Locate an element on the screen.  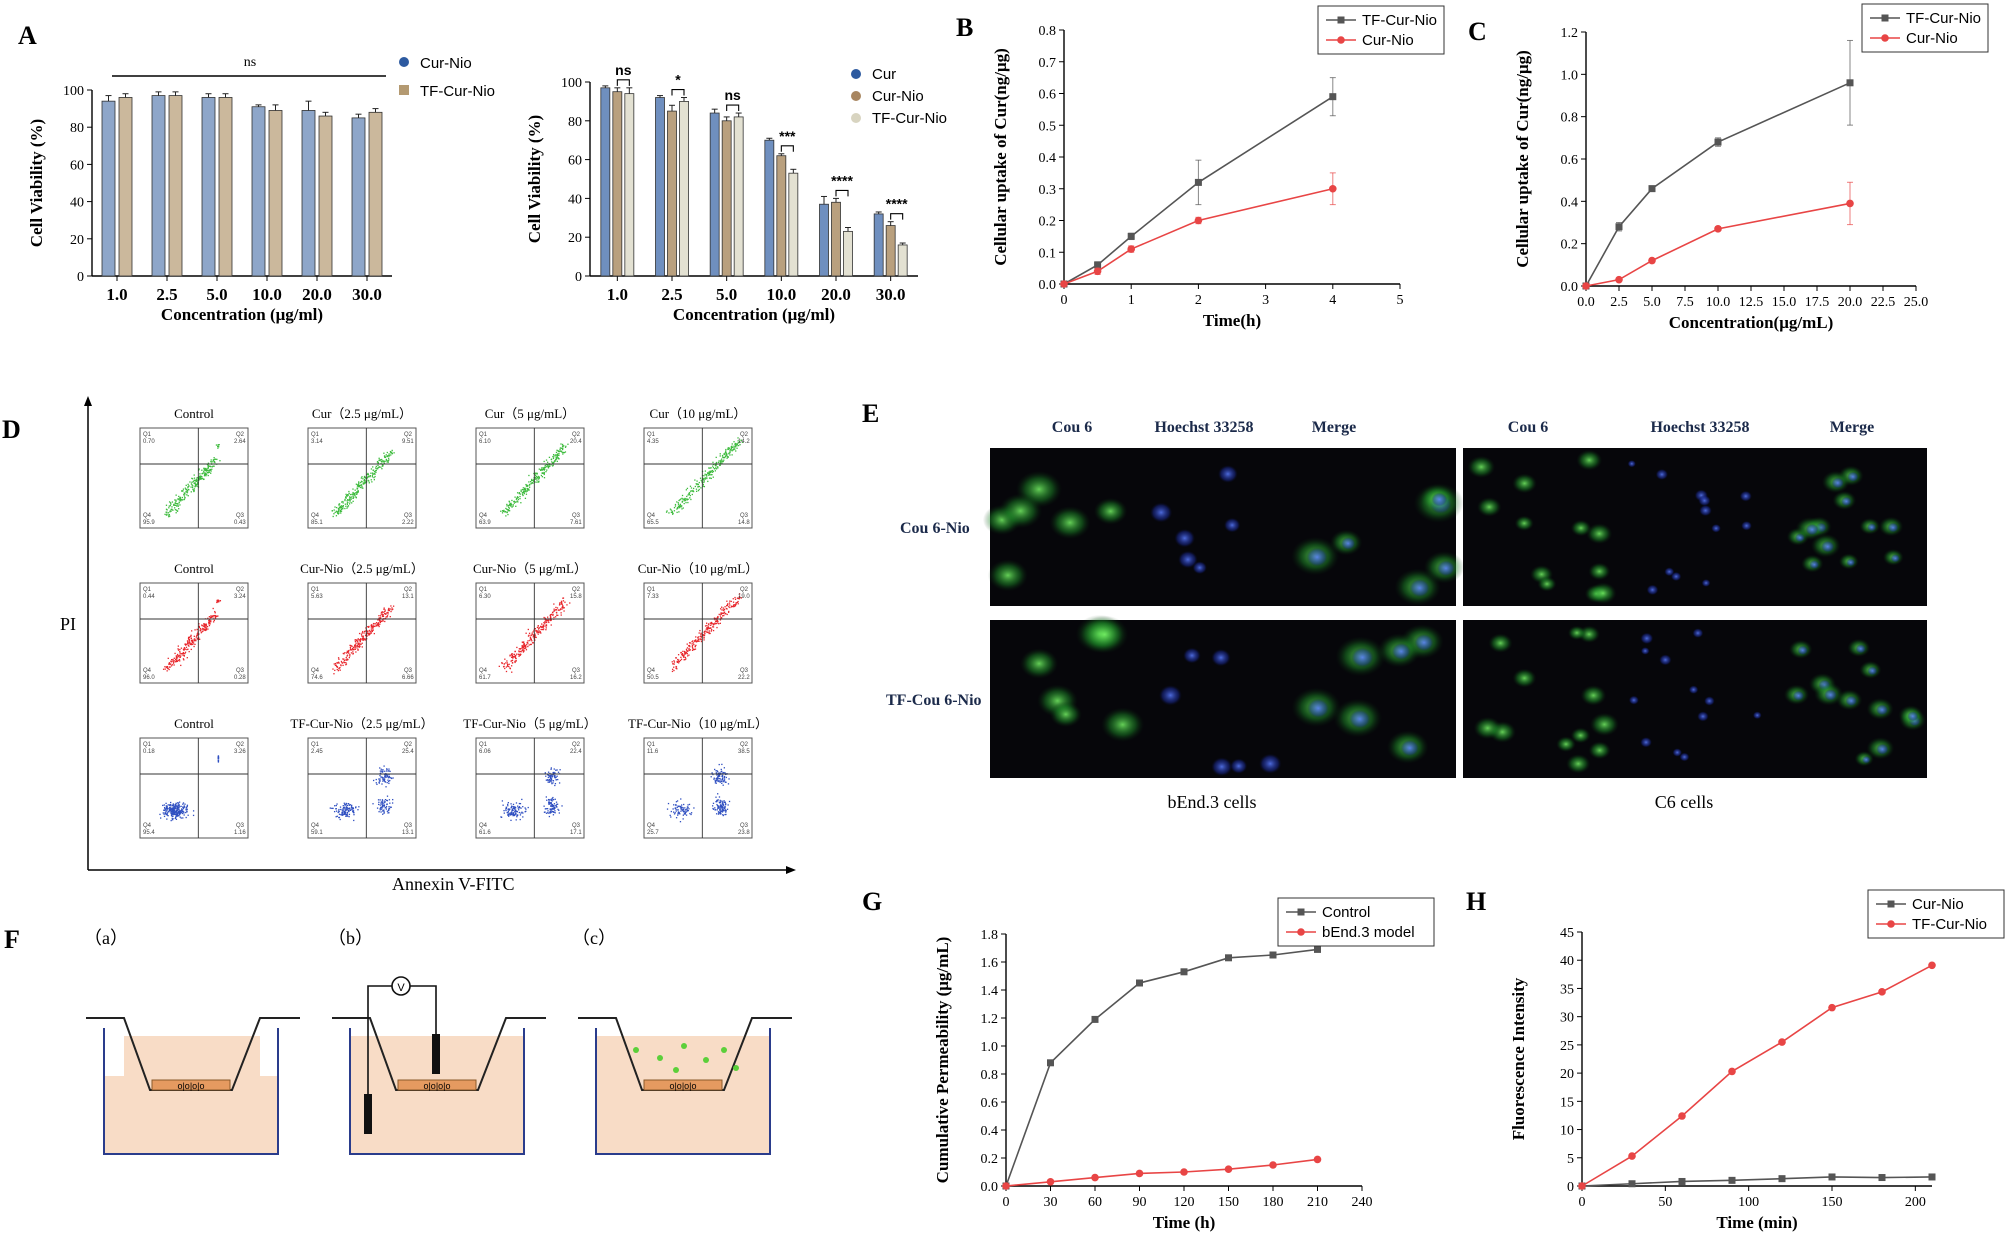
flow-plot-frame is located at coordinates (698, 478).